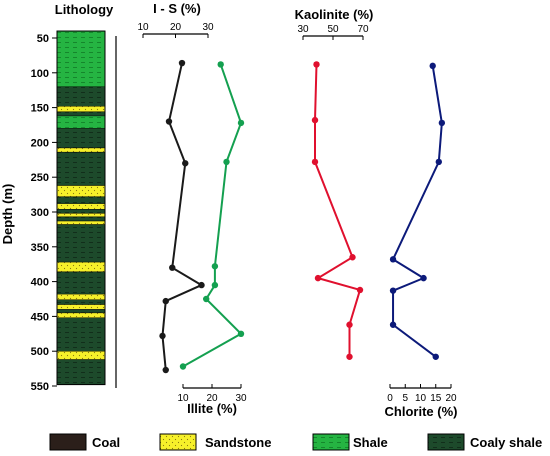 The image size is (550, 456). What do you see at coordinates (7, 214) in the screenshot?
I see `depth-axis-label: Depth (m)` at bounding box center [7, 214].